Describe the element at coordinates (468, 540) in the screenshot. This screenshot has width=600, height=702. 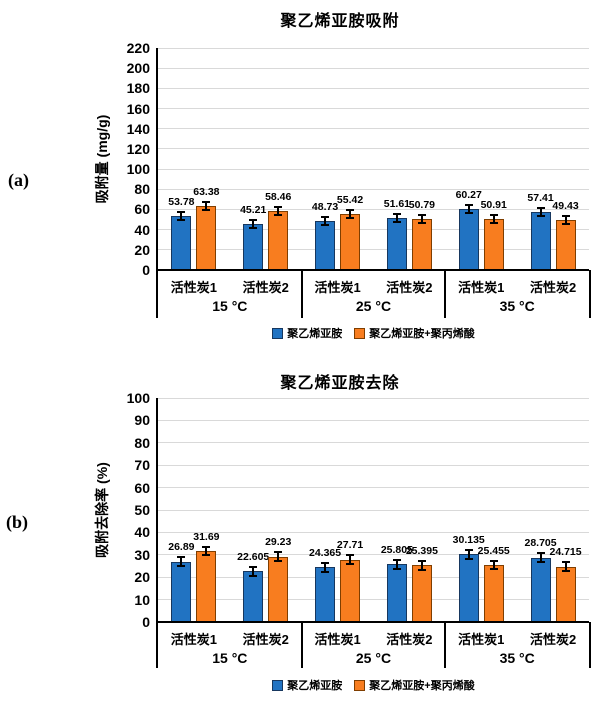
I see `value-label: 30.135` at that location.